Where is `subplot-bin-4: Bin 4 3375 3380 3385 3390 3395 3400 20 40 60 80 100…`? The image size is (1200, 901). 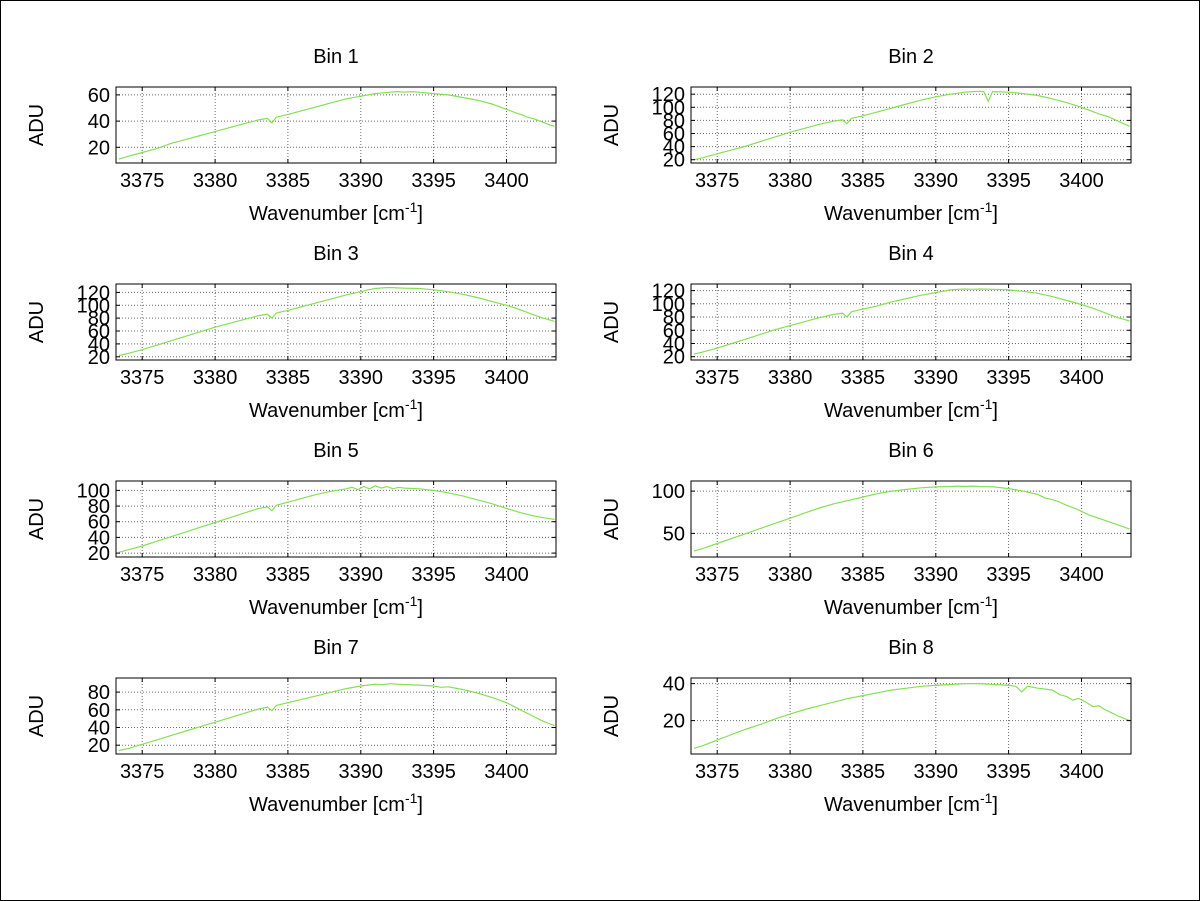 subplot-bin-4: Bin 4 3375 3380 3385 3390 3395 3400 20 40 60 80 100… is located at coordinates (866, 338).